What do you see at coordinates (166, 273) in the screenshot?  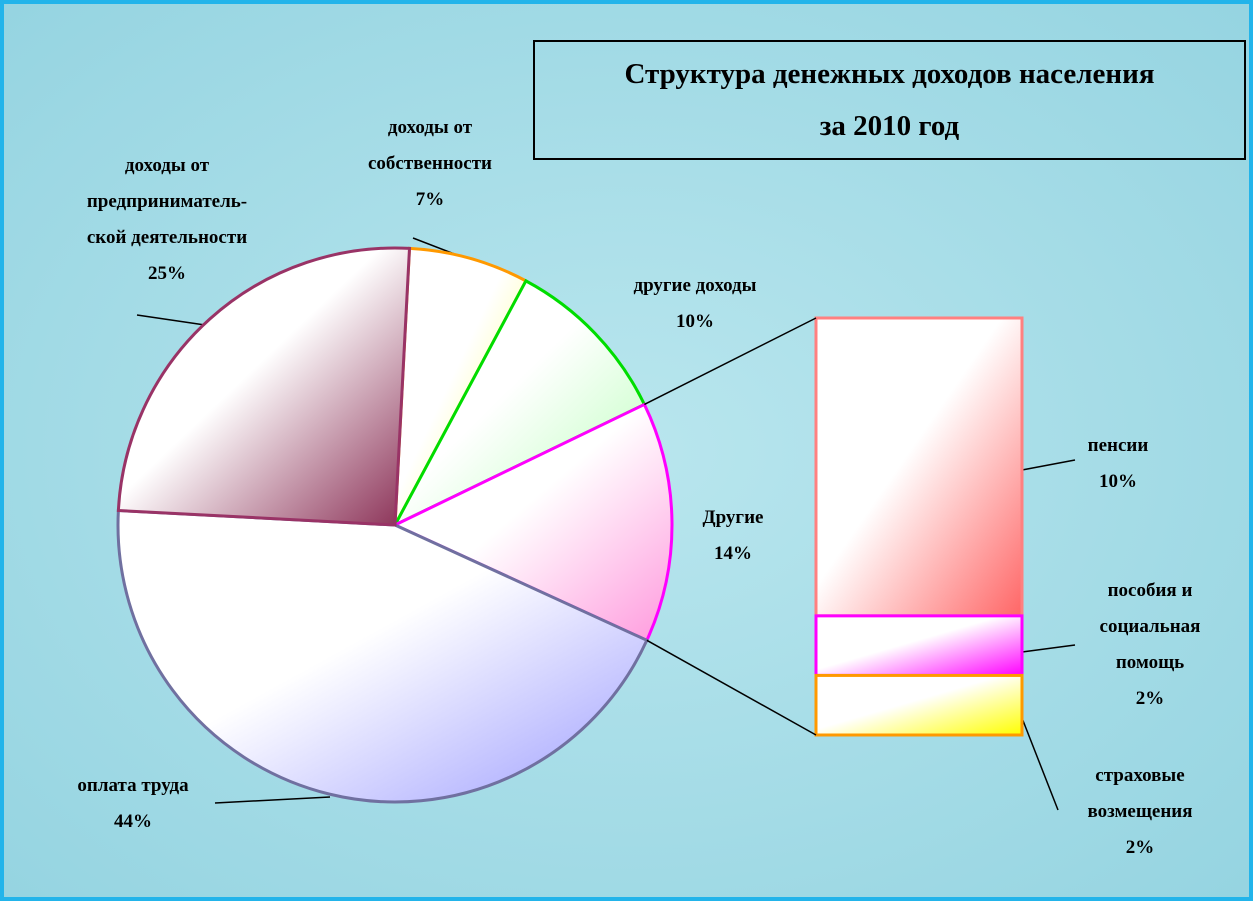 I see `label-value: 25%` at bounding box center [166, 273].